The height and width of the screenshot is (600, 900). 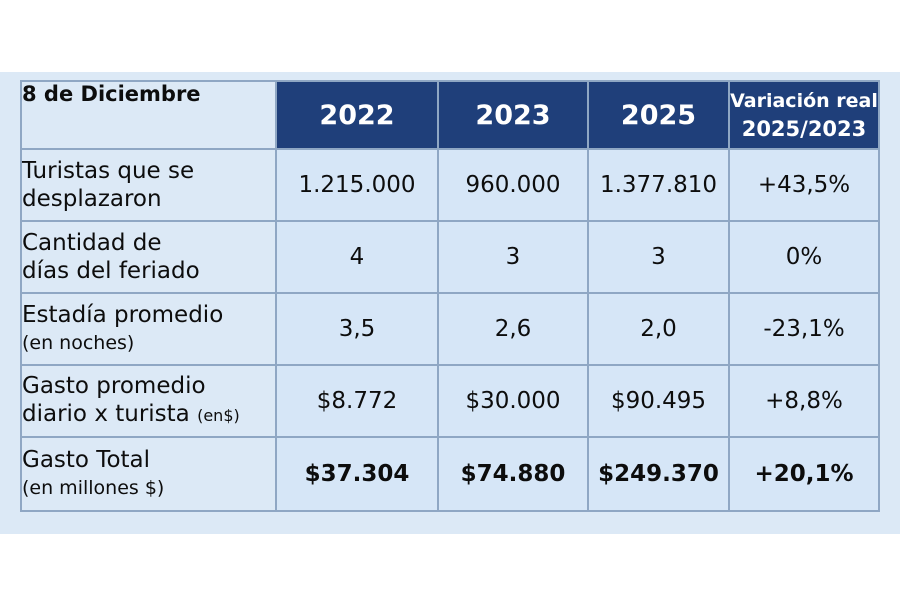 I want to click on row-label-line2: (en millones $), so click(x=93, y=488).